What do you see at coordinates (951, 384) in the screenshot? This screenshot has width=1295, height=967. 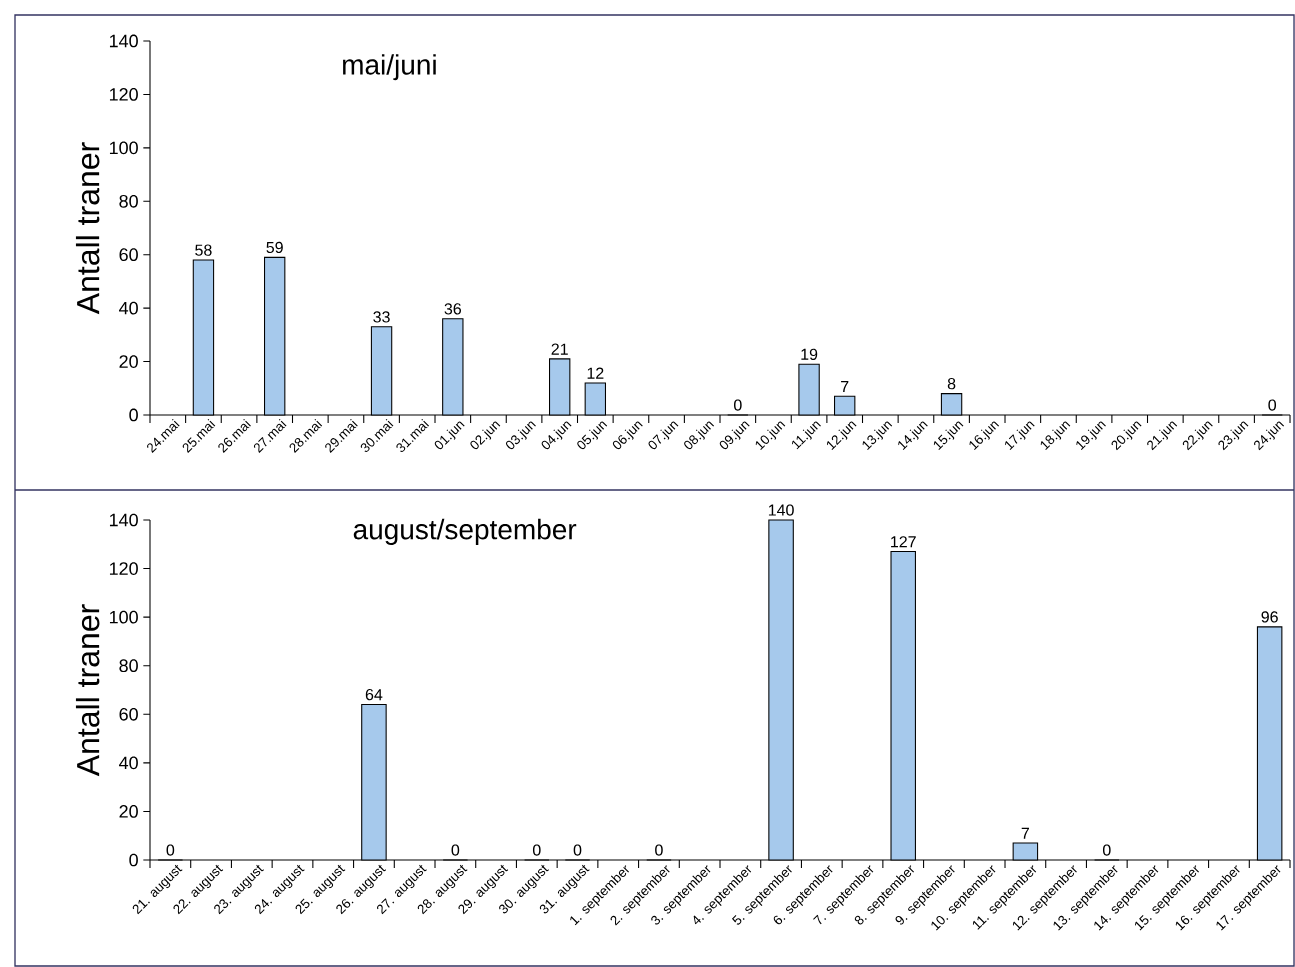 I see `data-label: 8` at bounding box center [951, 384].